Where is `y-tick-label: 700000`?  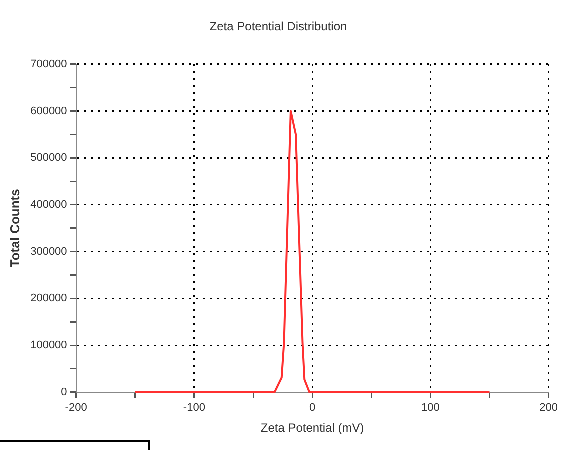 y-tick-label: 700000 is located at coordinates (49, 64).